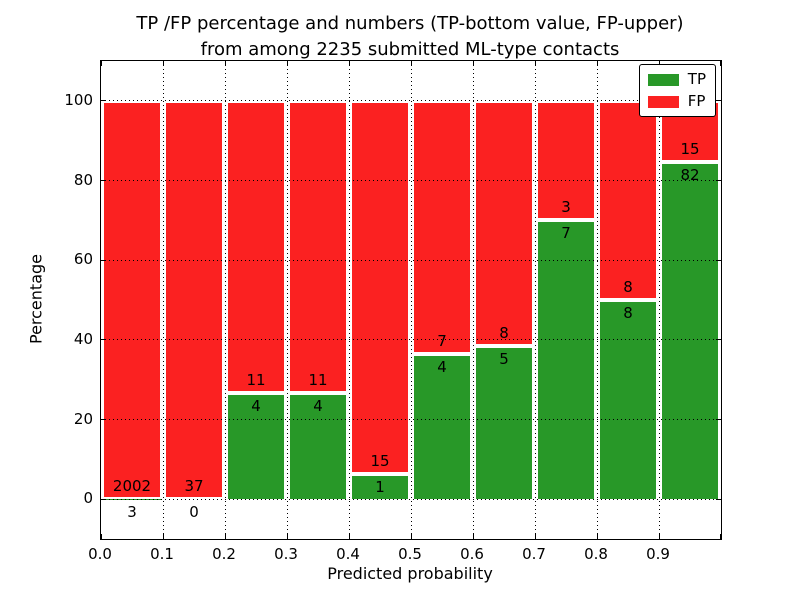  What do you see at coordinates (83, 179) in the screenshot?
I see `y-tick-label: 80` at bounding box center [83, 179].